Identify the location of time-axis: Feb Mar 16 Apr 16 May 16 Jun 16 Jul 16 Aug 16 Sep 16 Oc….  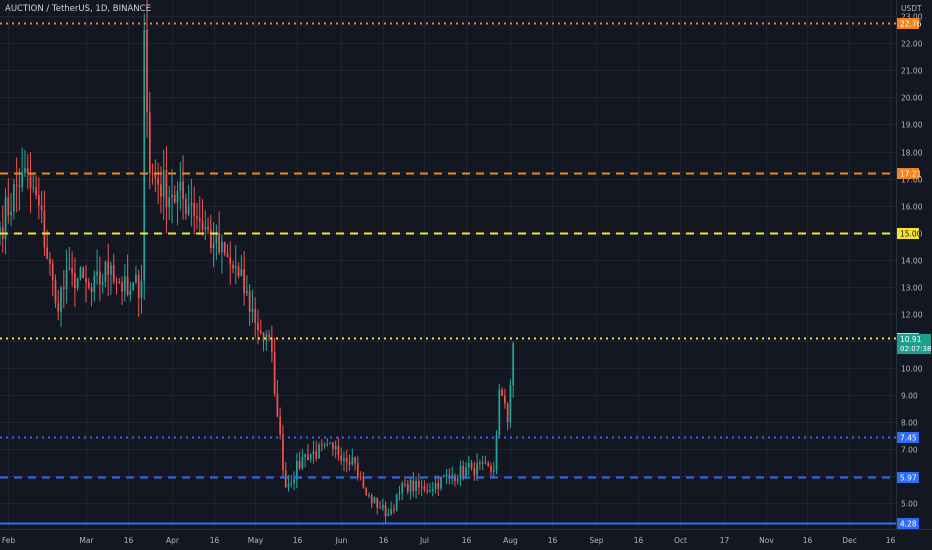
(466, 539).